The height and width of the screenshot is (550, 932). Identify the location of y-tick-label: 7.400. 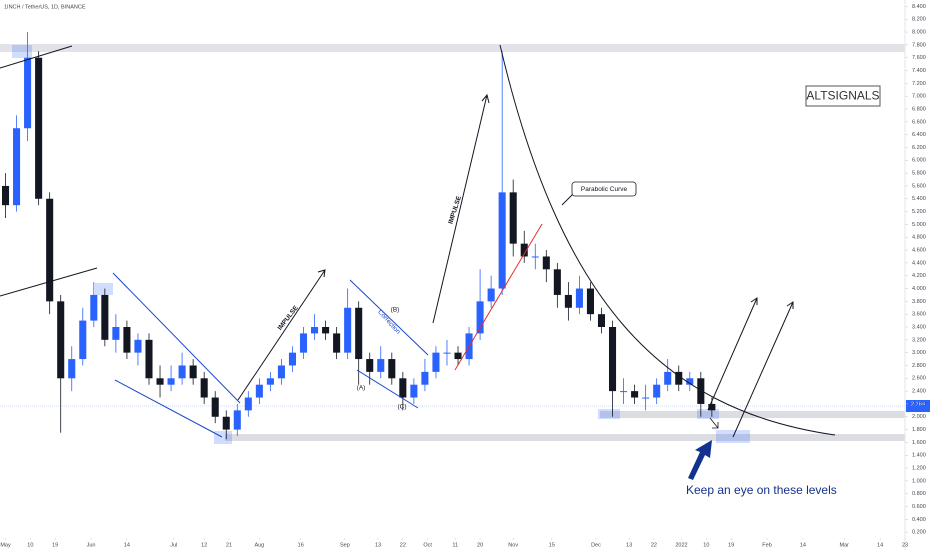
(919, 71).